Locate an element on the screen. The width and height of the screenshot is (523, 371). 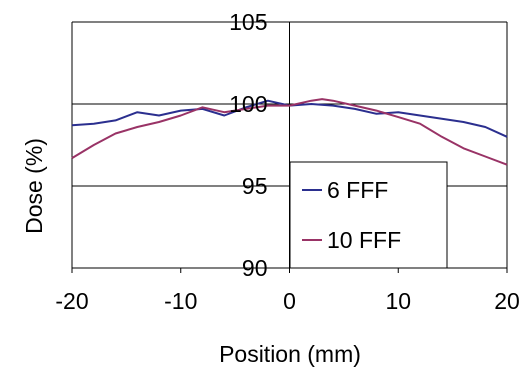
y-tick-label: 90 is located at coordinates (255, 268).